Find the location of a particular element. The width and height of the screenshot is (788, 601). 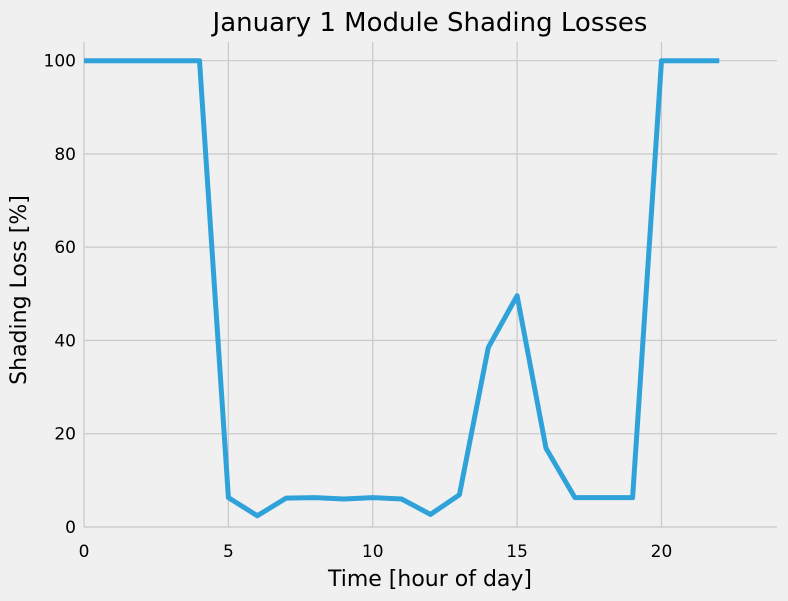

chart-title: January 1 Module Shading Losses is located at coordinates (429, 23).